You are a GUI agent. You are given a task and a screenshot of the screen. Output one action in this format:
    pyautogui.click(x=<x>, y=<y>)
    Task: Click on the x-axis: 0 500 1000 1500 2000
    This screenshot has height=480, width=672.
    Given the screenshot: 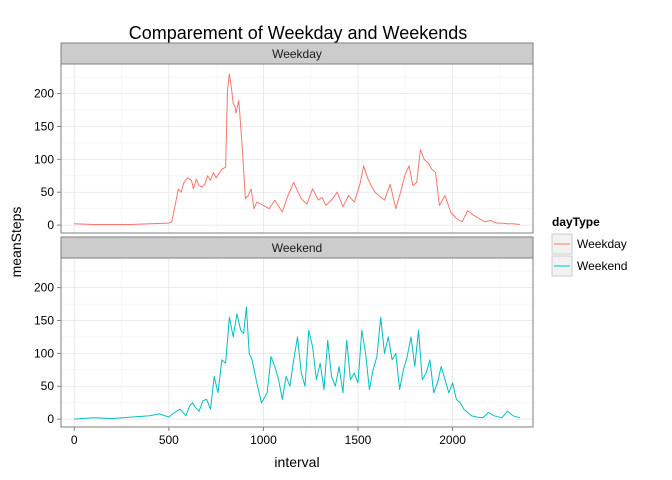 What is the action you would take?
    pyautogui.click(x=268, y=437)
    